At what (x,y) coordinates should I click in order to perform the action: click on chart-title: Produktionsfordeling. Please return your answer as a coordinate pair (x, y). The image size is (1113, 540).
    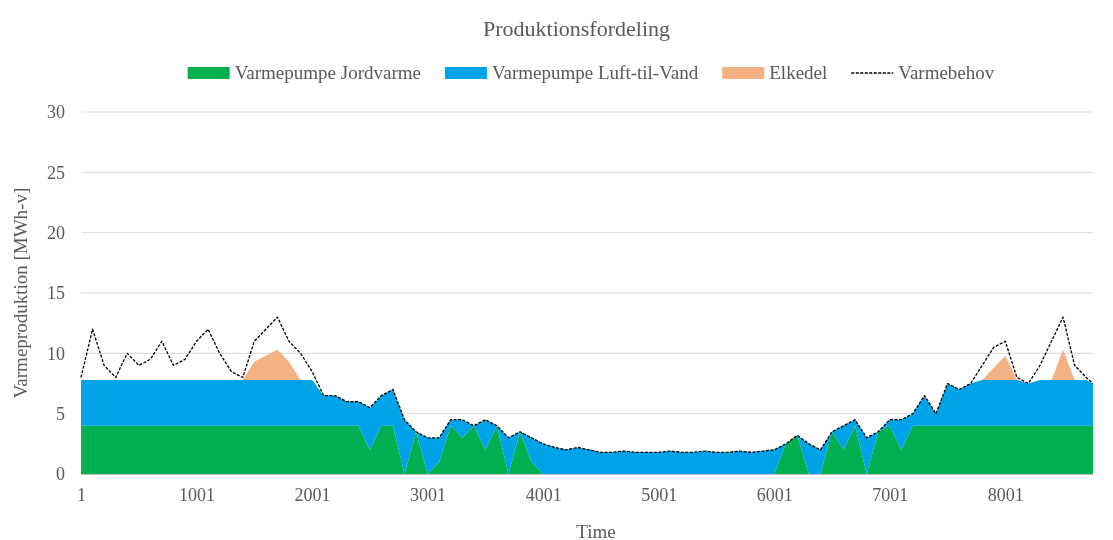
    Looking at the image, I should click on (576, 28).